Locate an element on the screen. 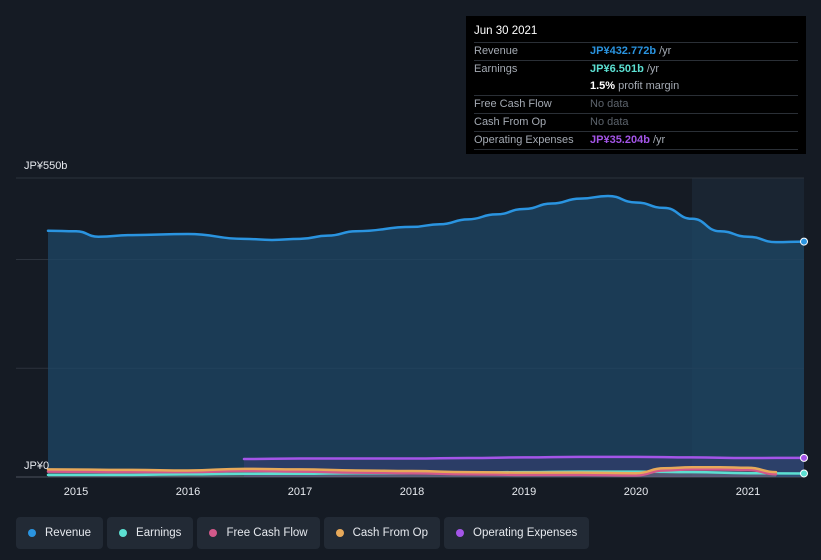 This screenshot has height=560, width=821. legend-item-free-cash-flow: Free Cash Flow is located at coordinates (258, 533).